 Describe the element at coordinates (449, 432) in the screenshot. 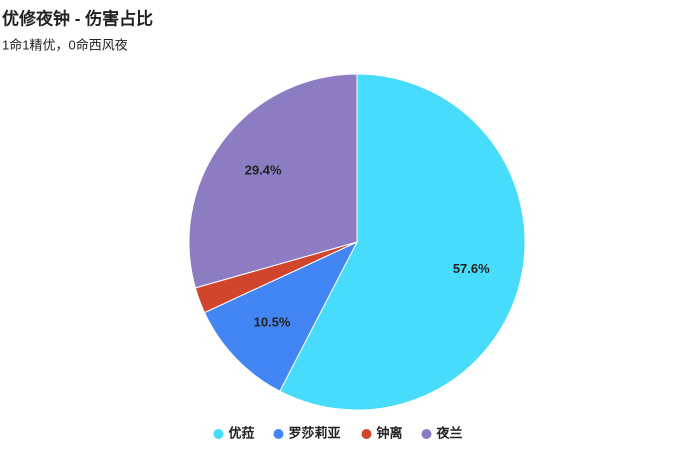

I see `legend-label: 夜兰` at that location.